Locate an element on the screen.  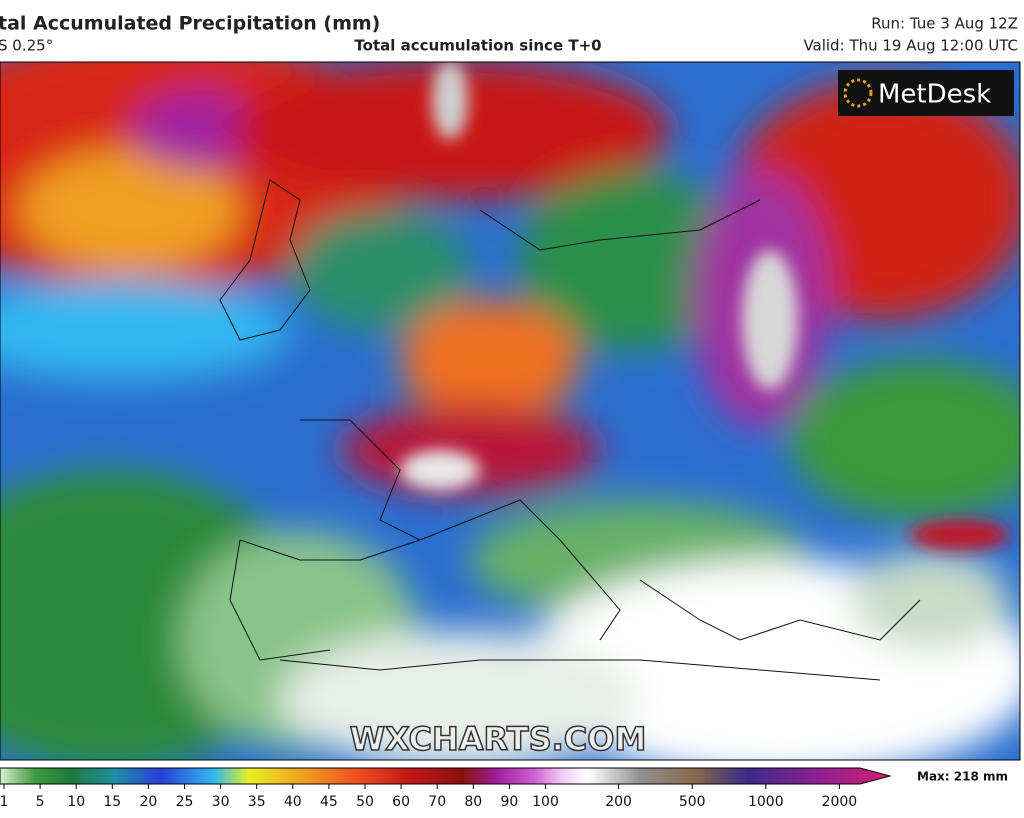
max-label: Max: 218 mm is located at coordinates (962, 777).